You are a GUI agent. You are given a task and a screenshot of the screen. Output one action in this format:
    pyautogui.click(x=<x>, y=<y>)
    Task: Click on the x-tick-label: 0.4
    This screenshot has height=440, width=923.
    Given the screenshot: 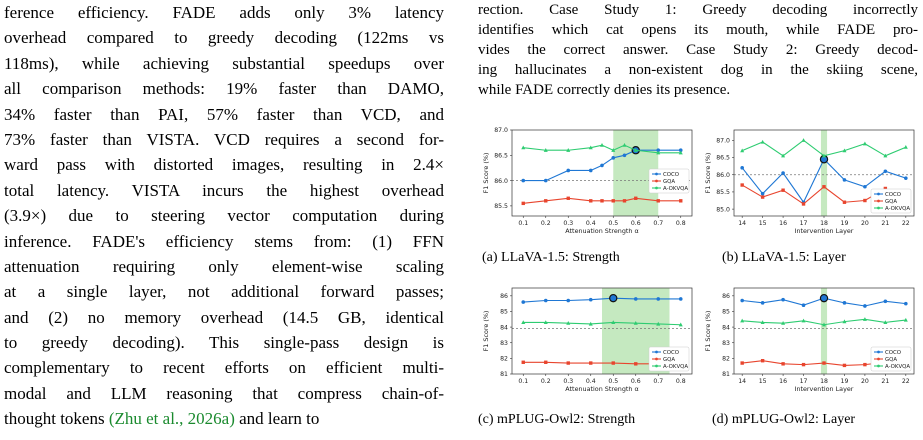 What is the action you would take?
    pyautogui.click(x=591, y=223)
    